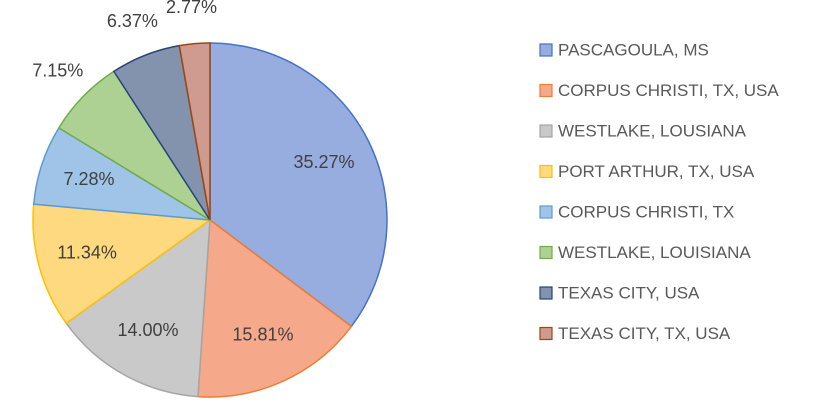  What do you see at coordinates (147, 330) in the screenshot?
I see `data-label: 14.00%` at bounding box center [147, 330].